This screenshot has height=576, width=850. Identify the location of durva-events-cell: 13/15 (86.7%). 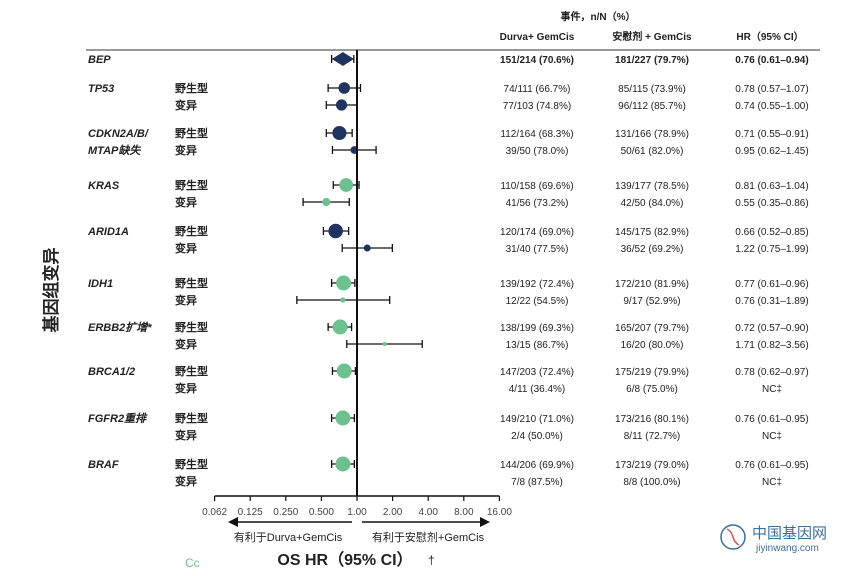
(537, 345).